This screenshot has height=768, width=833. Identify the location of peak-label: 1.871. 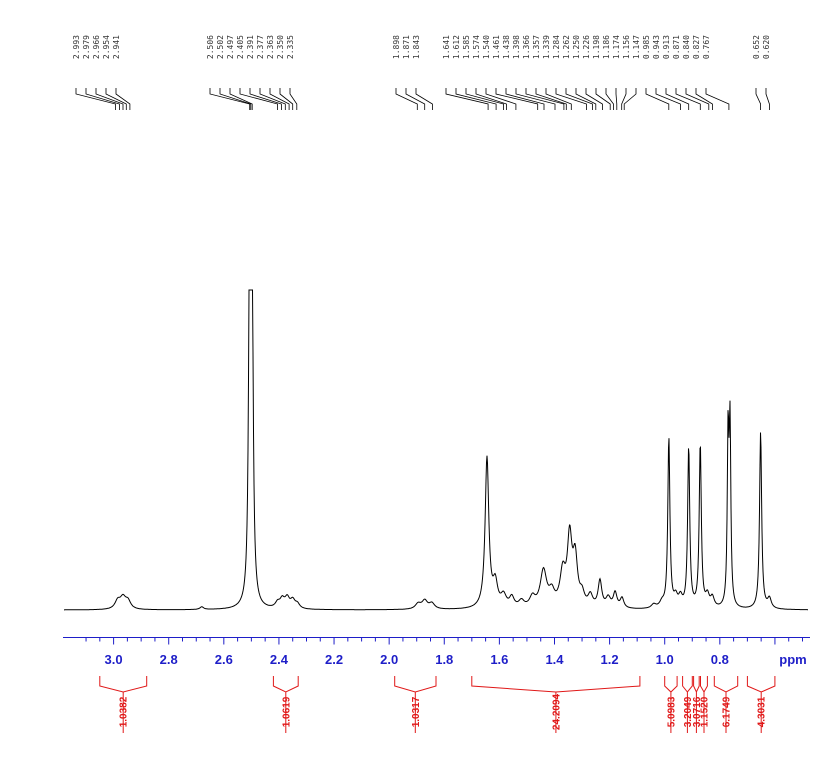
(406, 47).